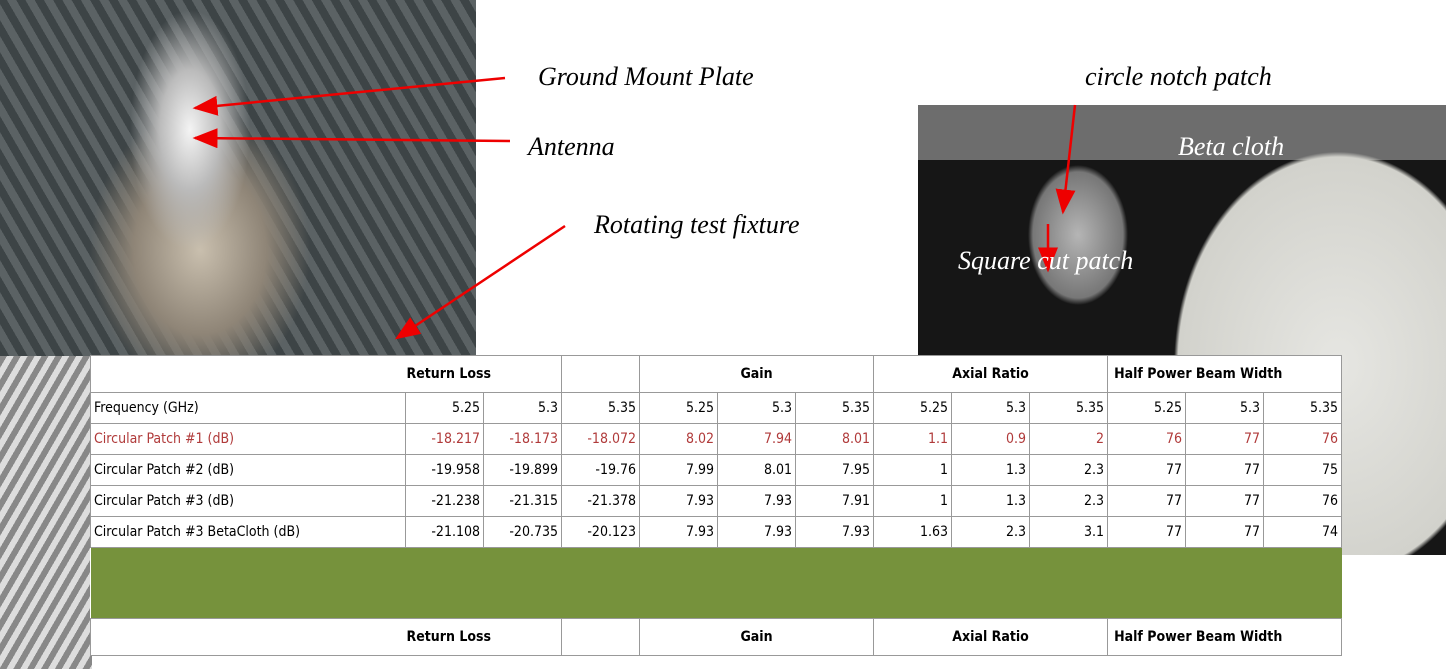 The image size is (1446, 669). Describe the element at coordinates (248, 501) in the screenshot. I see `row-label: Circular Patch #3 (dB)` at that location.